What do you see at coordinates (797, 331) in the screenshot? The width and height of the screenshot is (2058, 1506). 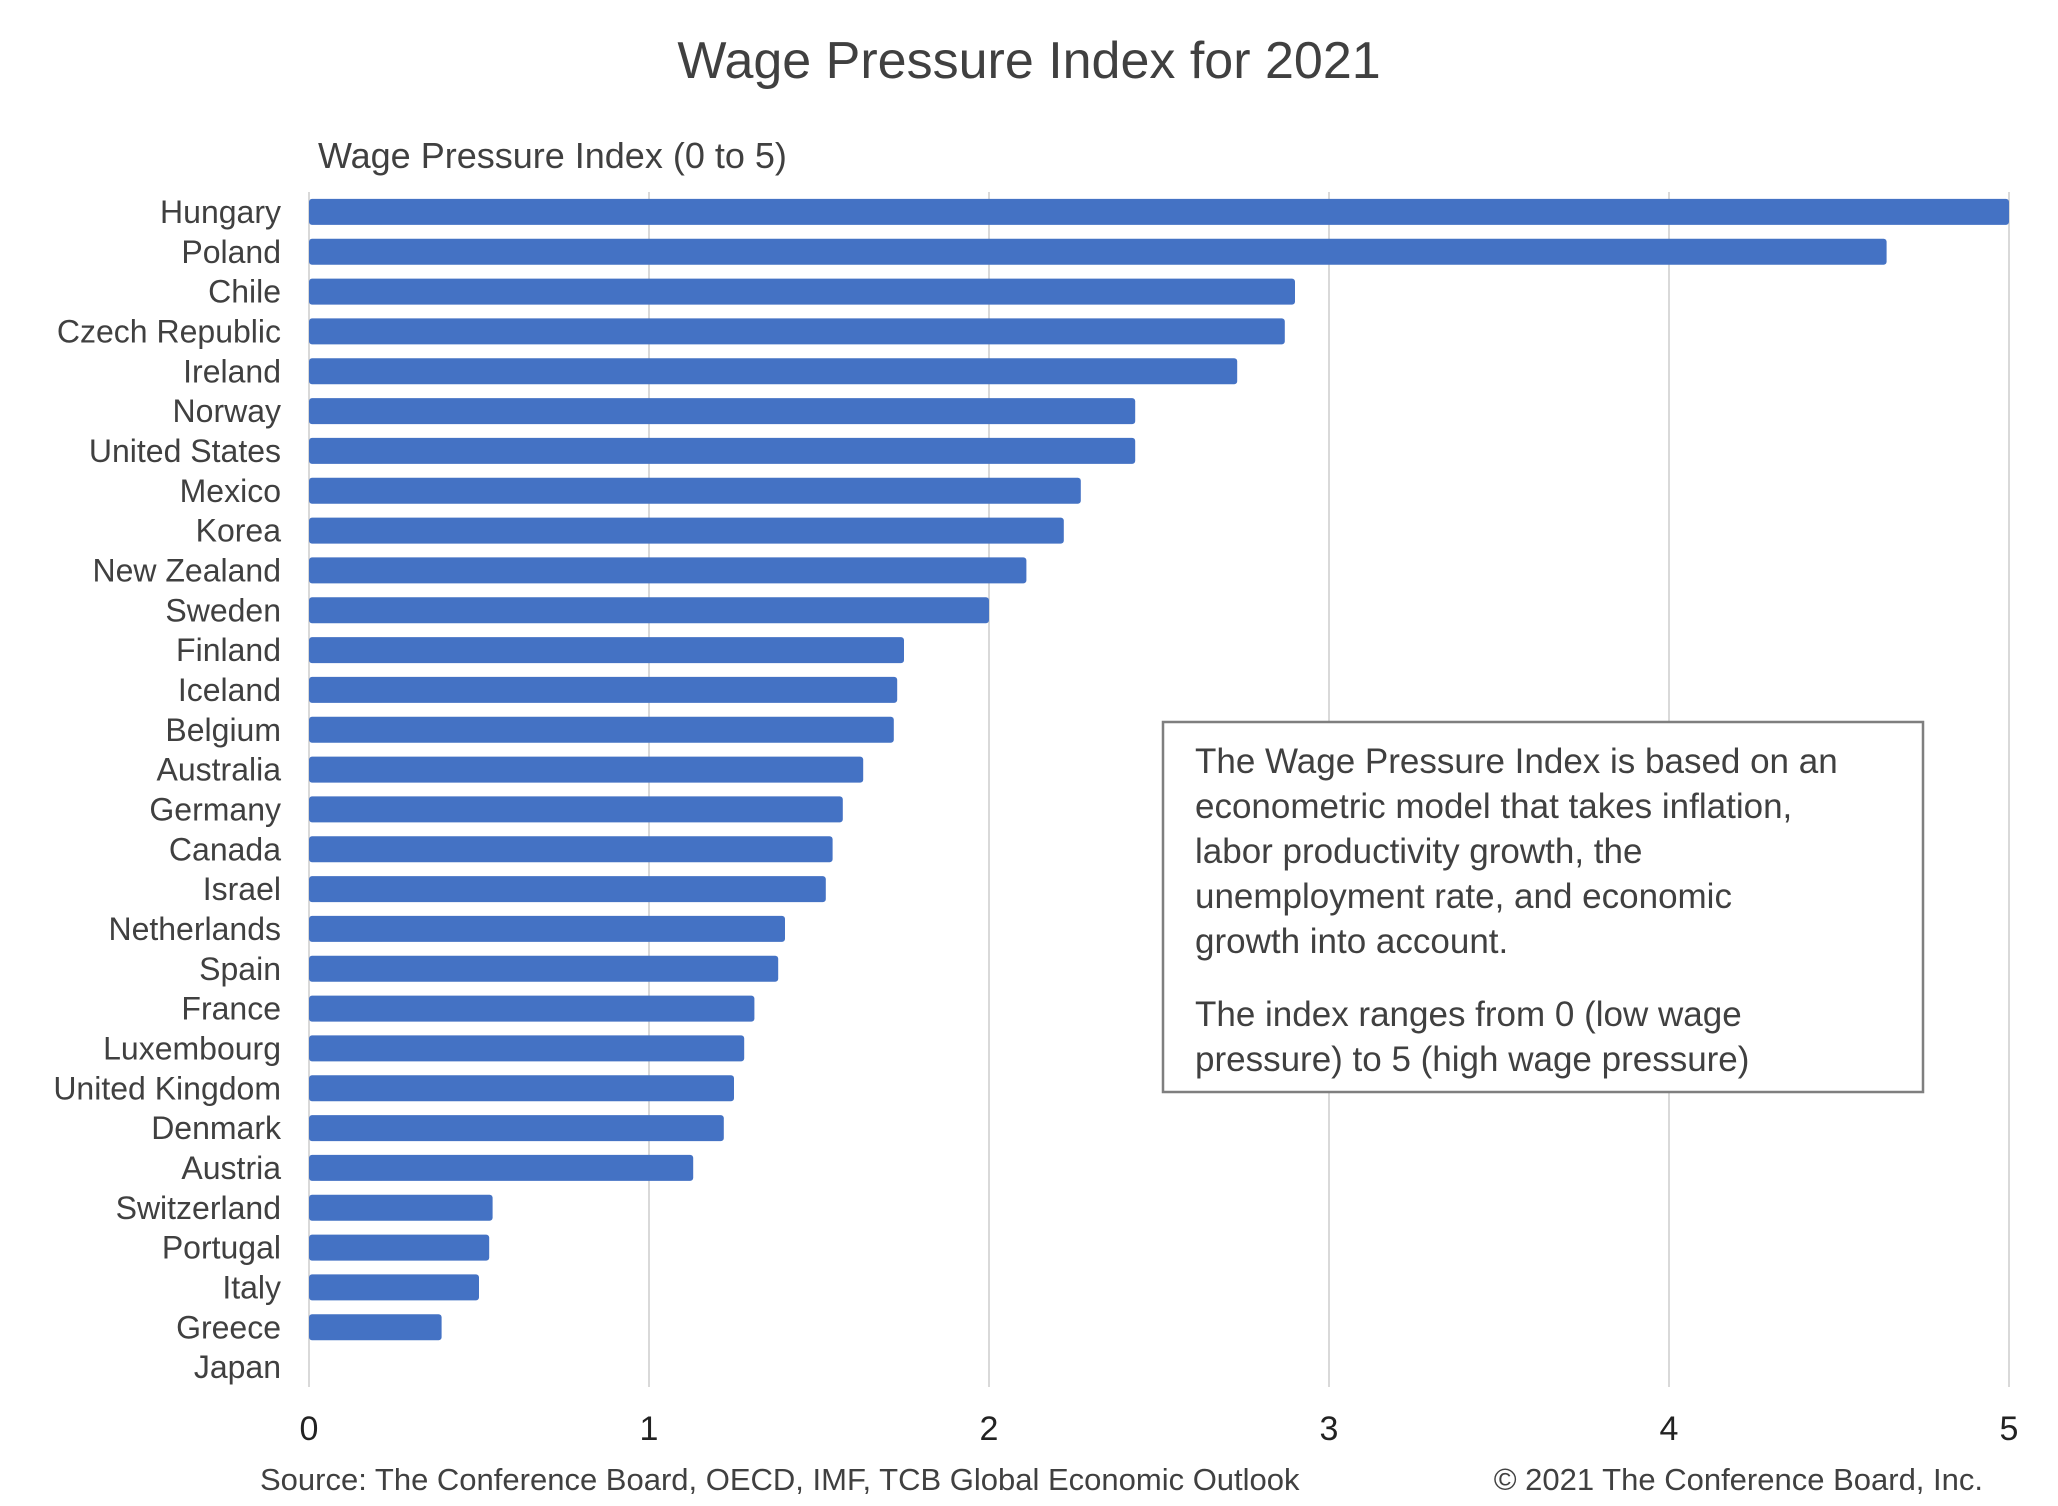 I see `bar-czech-republic` at bounding box center [797, 331].